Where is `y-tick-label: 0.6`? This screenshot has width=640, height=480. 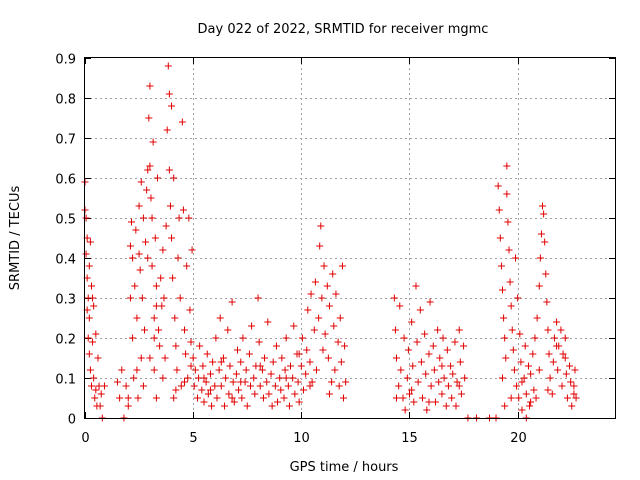
y-tick-label: 0.6 is located at coordinates (65, 180).